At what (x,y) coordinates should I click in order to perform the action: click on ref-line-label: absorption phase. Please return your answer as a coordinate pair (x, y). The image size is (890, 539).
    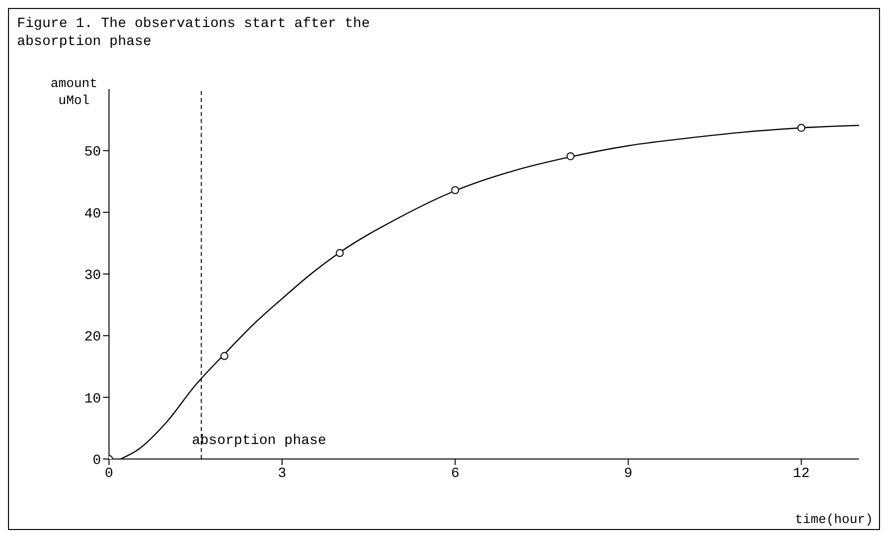
    Looking at the image, I should click on (259, 441).